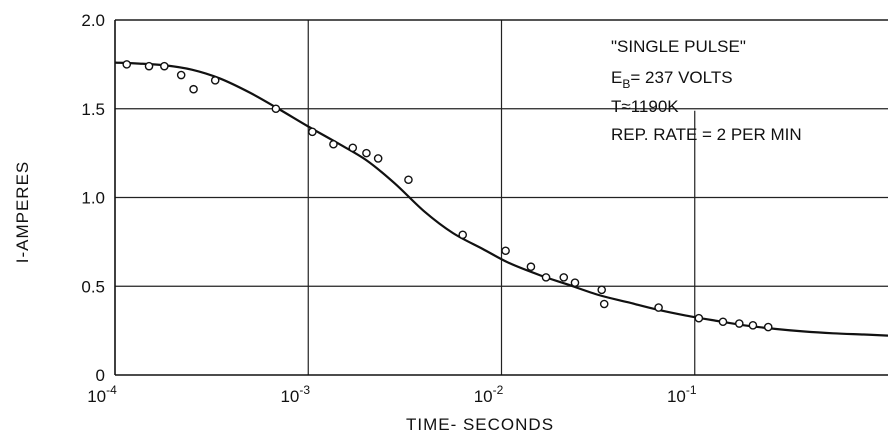 This screenshot has width=888, height=437. I want to click on annotation-line-4: REP. RATE = 2 PER MIN, so click(706, 134).